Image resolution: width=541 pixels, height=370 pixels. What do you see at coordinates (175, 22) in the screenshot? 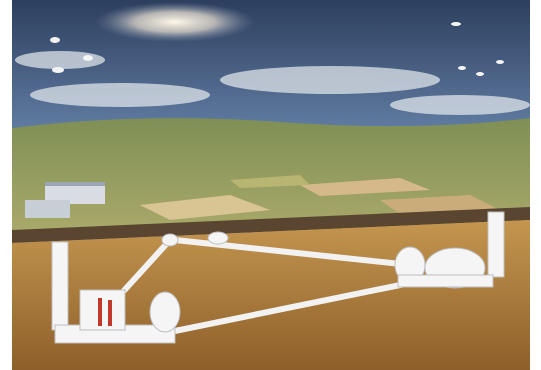
I see `galaxy` at bounding box center [175, 22].